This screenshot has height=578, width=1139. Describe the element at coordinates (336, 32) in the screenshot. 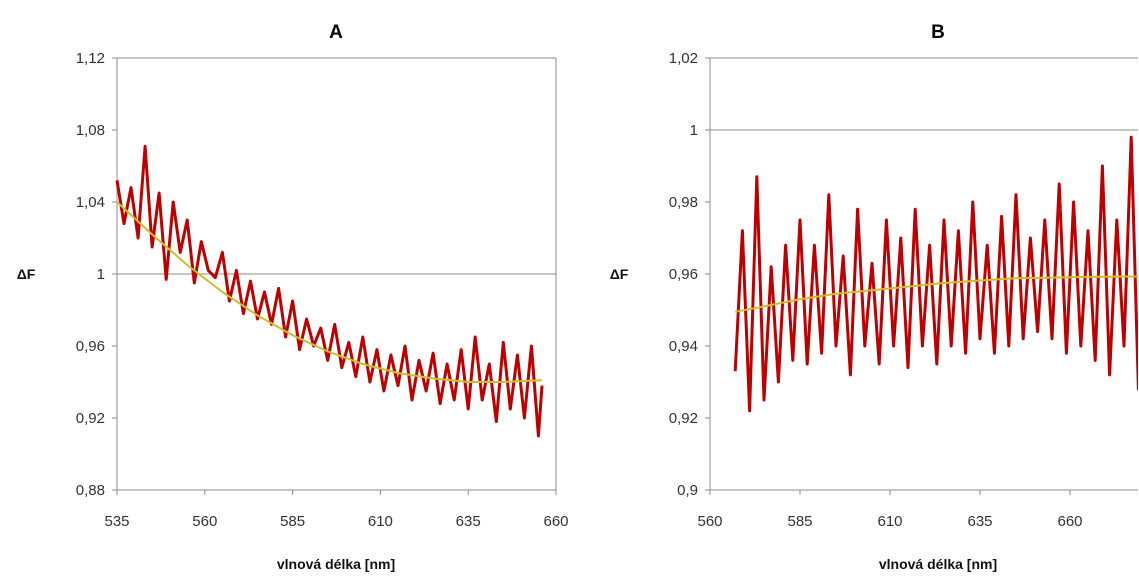

I see `chart-title: A` at that location.